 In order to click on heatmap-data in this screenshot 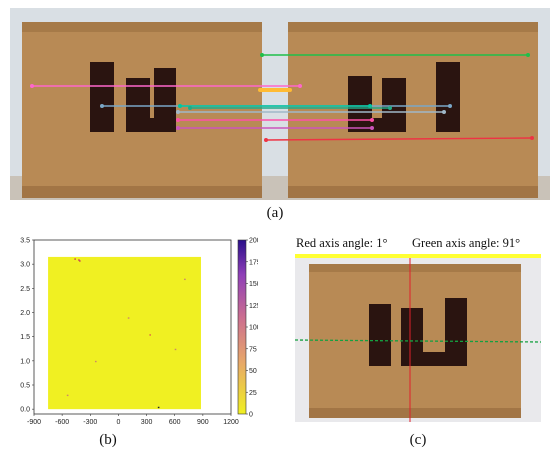, I will do `click(124, 333)`.